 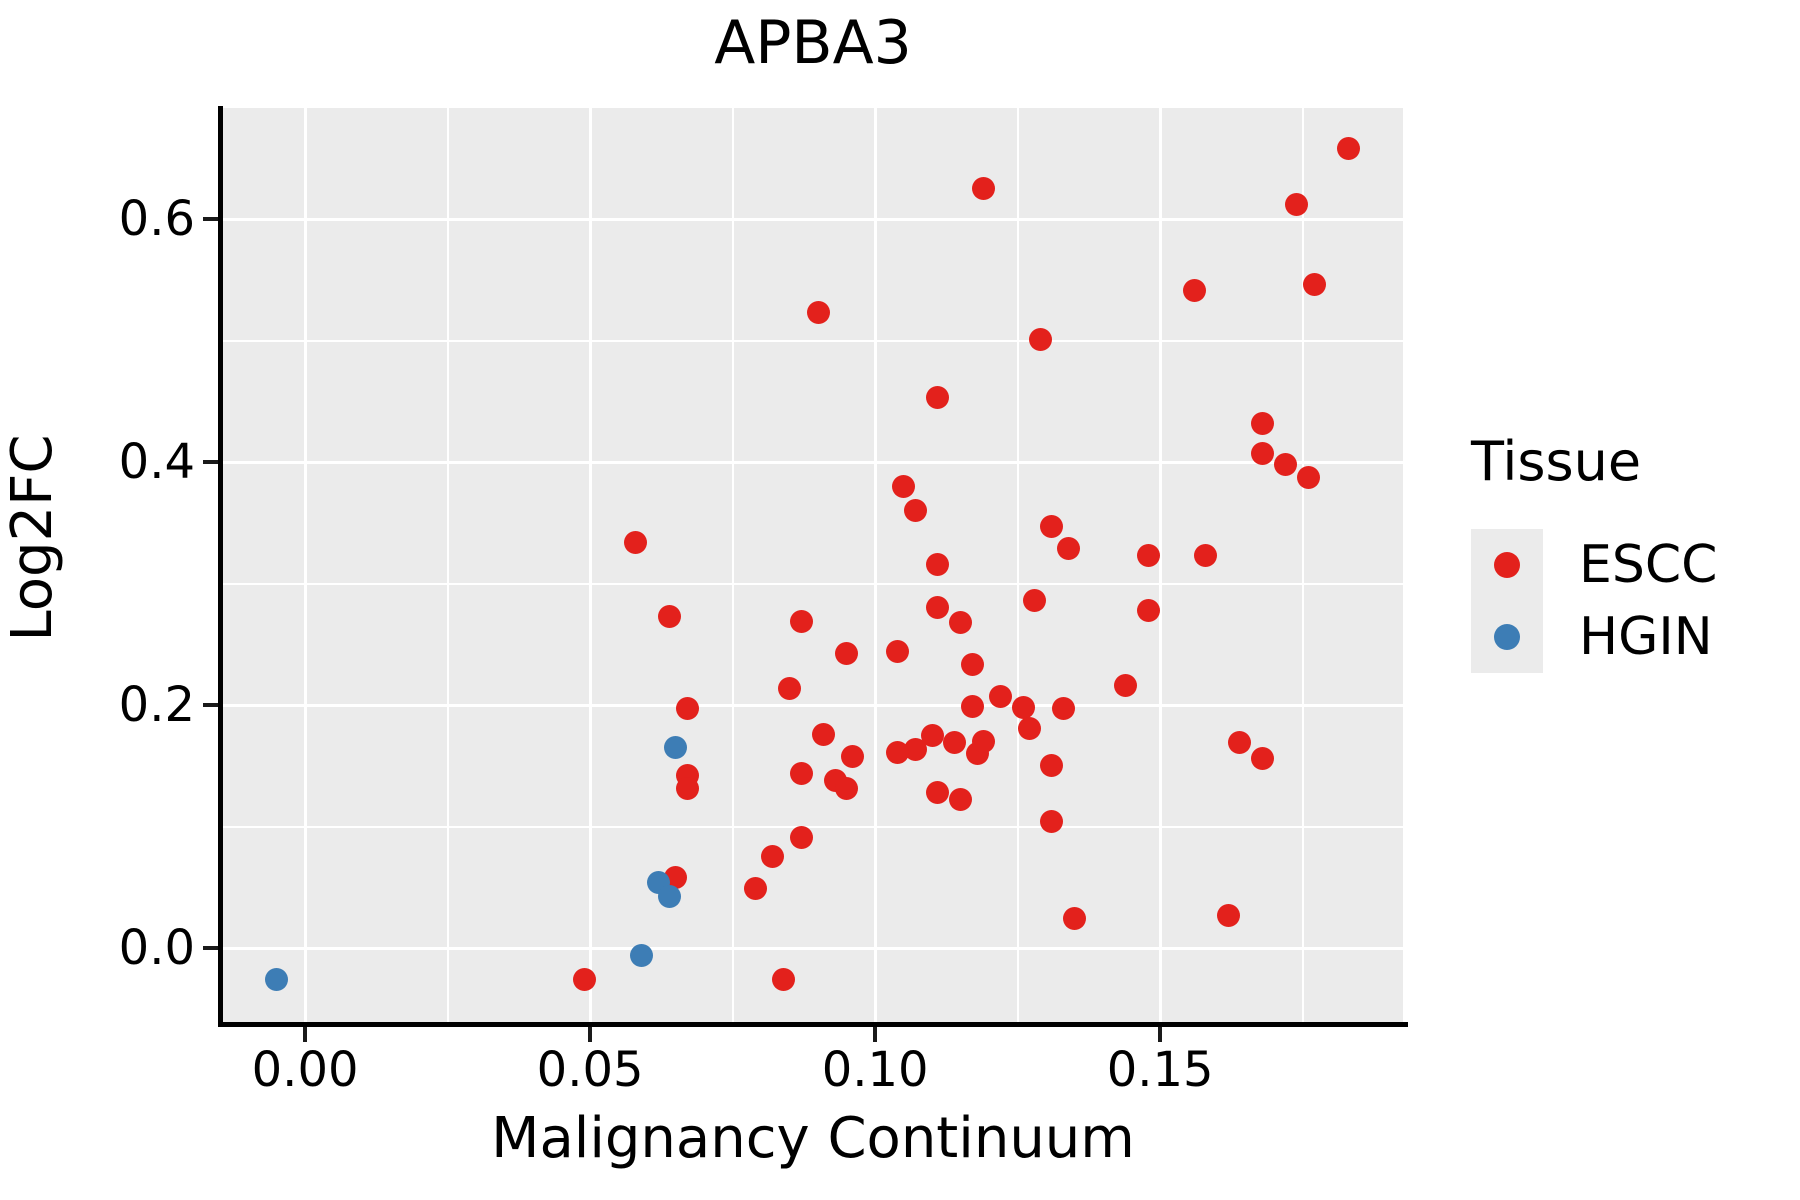 What do you see at coordinates (1594, 565) in the screenshot?
I see `legend-item-escc: ESCC` at bounding box center [1594, 565].